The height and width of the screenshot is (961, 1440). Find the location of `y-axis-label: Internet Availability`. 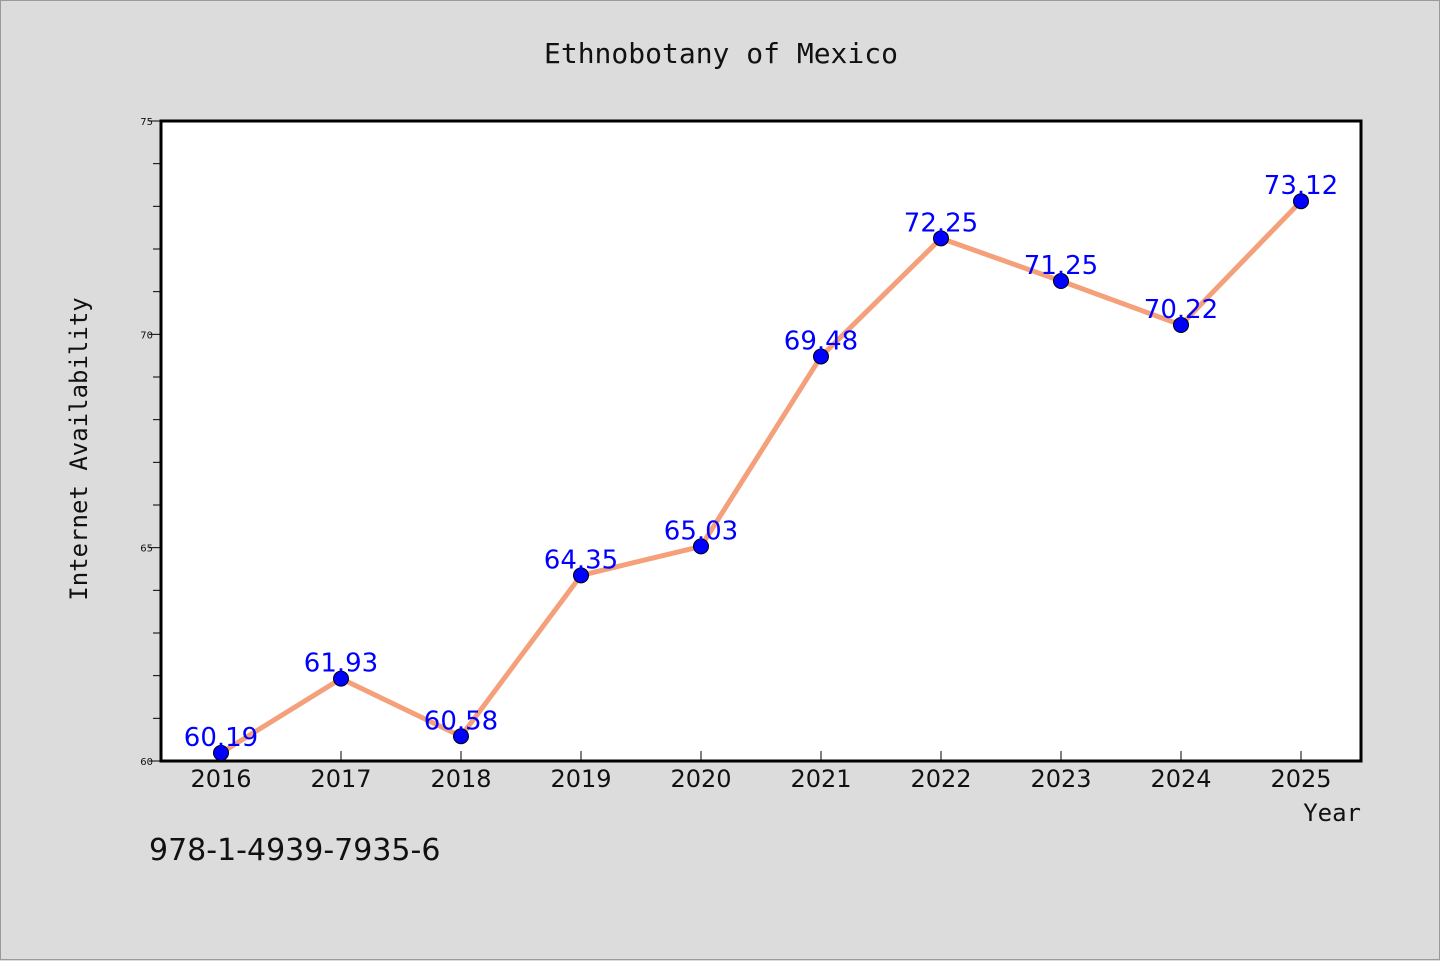

y-axis-label: Internet Availability is located at coordinates (79, 448).